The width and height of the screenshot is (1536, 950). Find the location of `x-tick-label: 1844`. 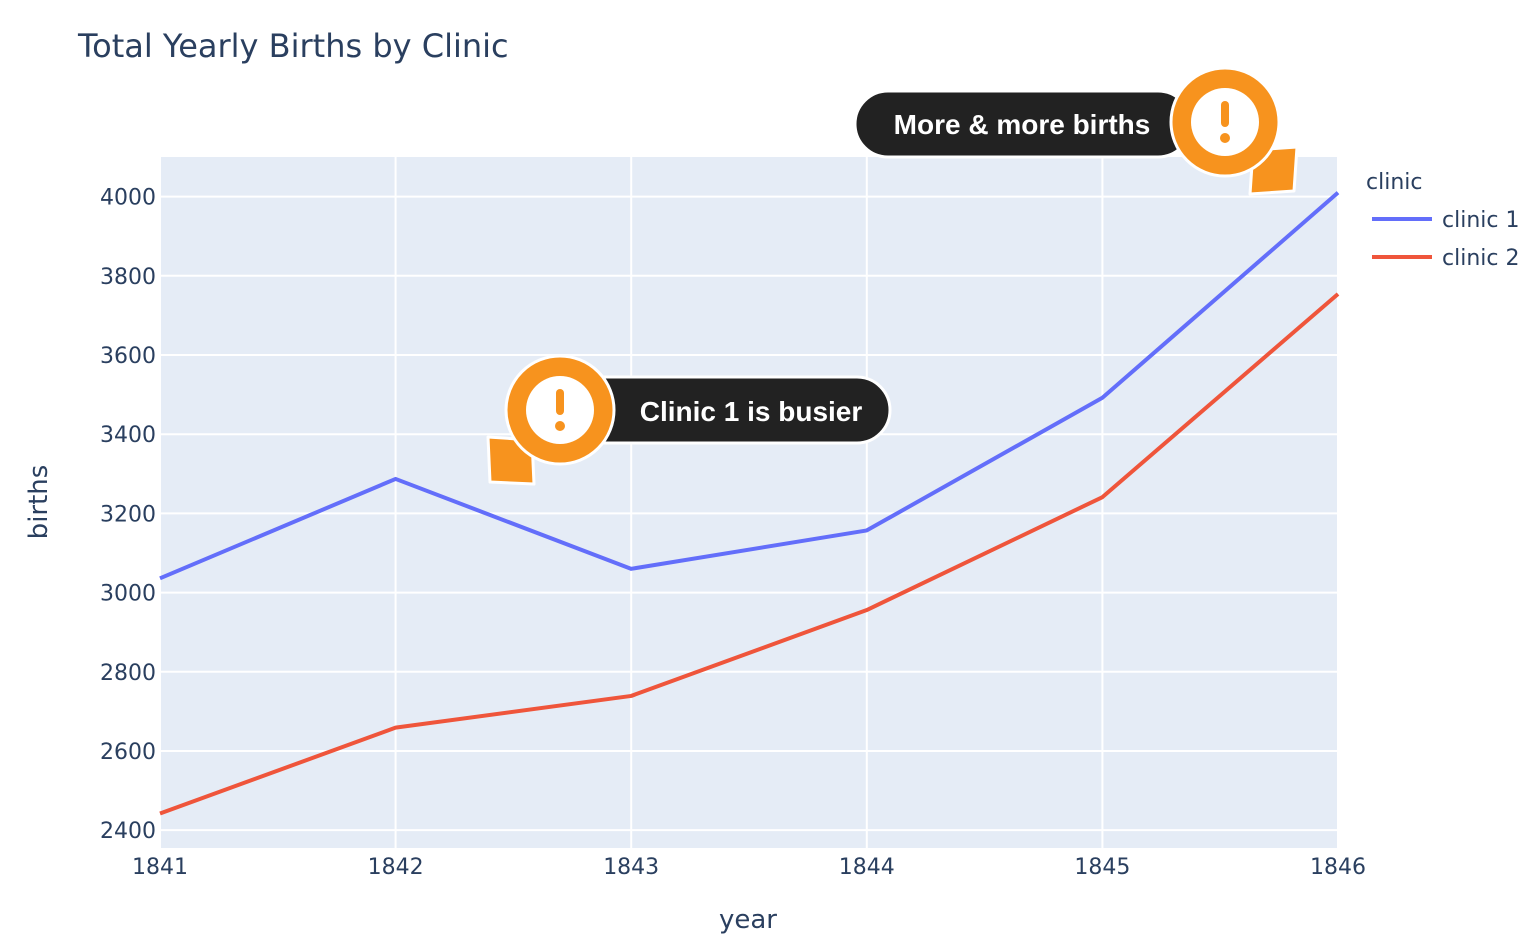

x-tick-label: 1844 is located at coordinates (867, 867).